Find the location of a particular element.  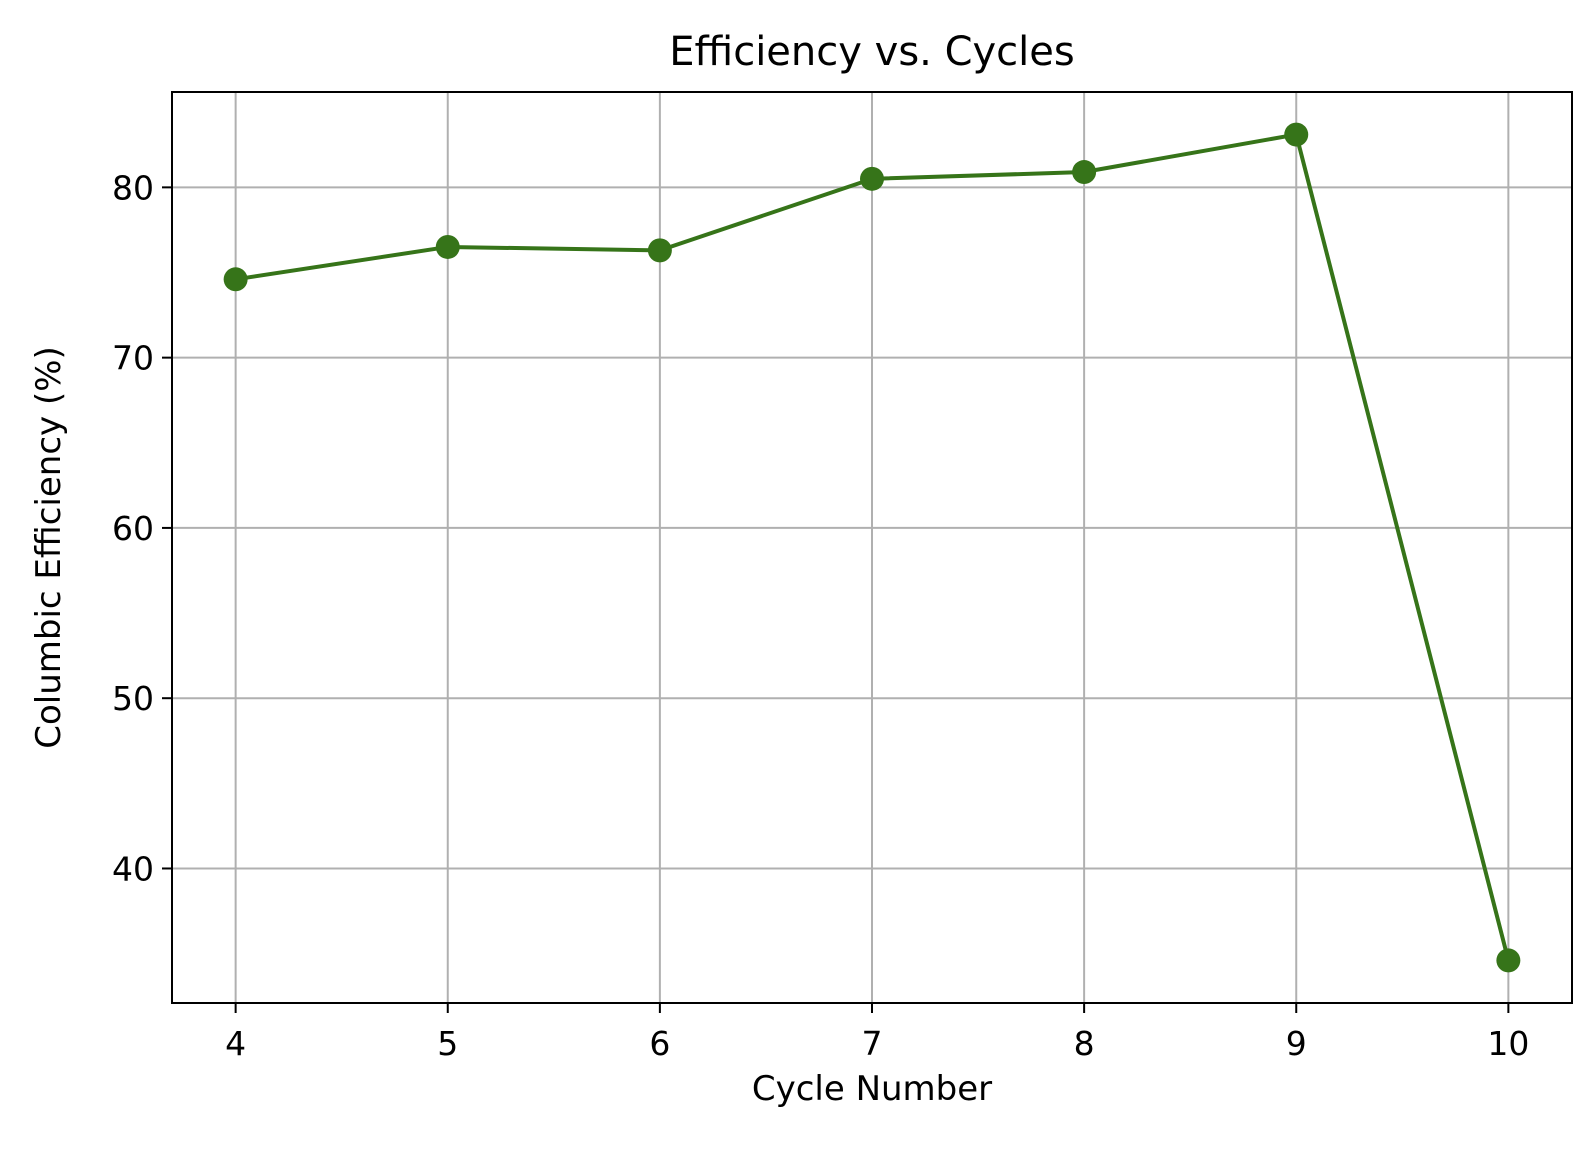

y-tick-label: 80 is located at coordinates (133, 187).